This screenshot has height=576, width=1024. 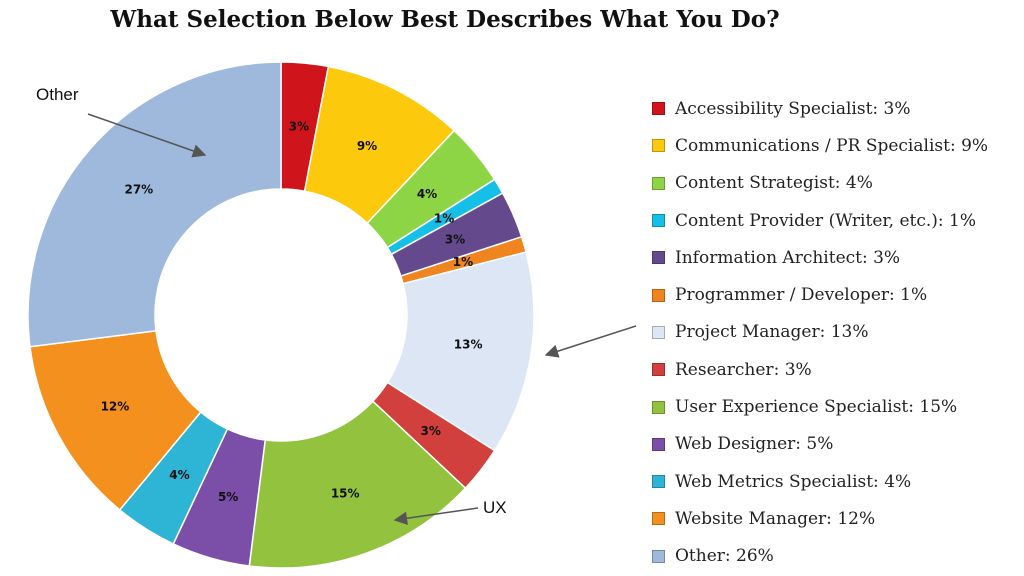 I want to click on legend-label-7: Researcher: 3%, so click(x=743, y=369).